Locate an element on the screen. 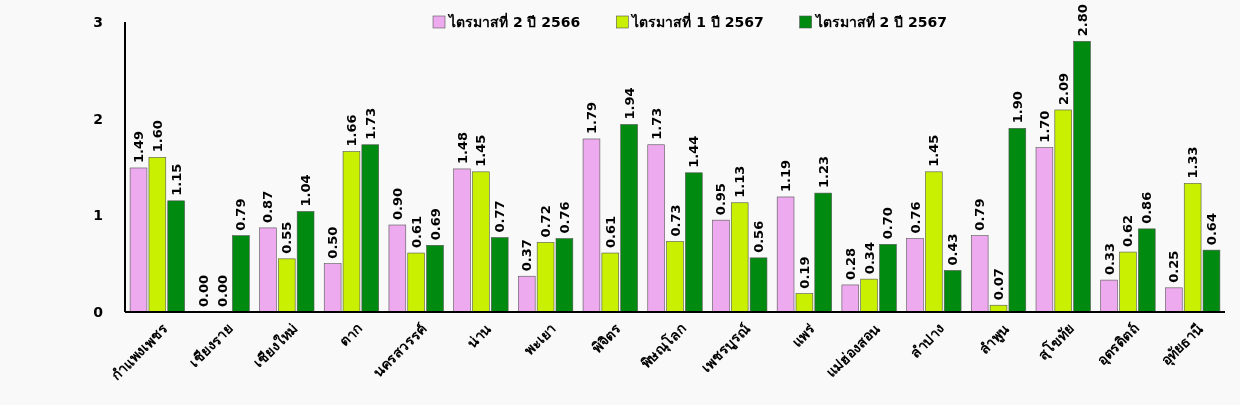 This screenshot has width=1240, height=405. data-label: 1.66 is located at coordinates (351, 130).